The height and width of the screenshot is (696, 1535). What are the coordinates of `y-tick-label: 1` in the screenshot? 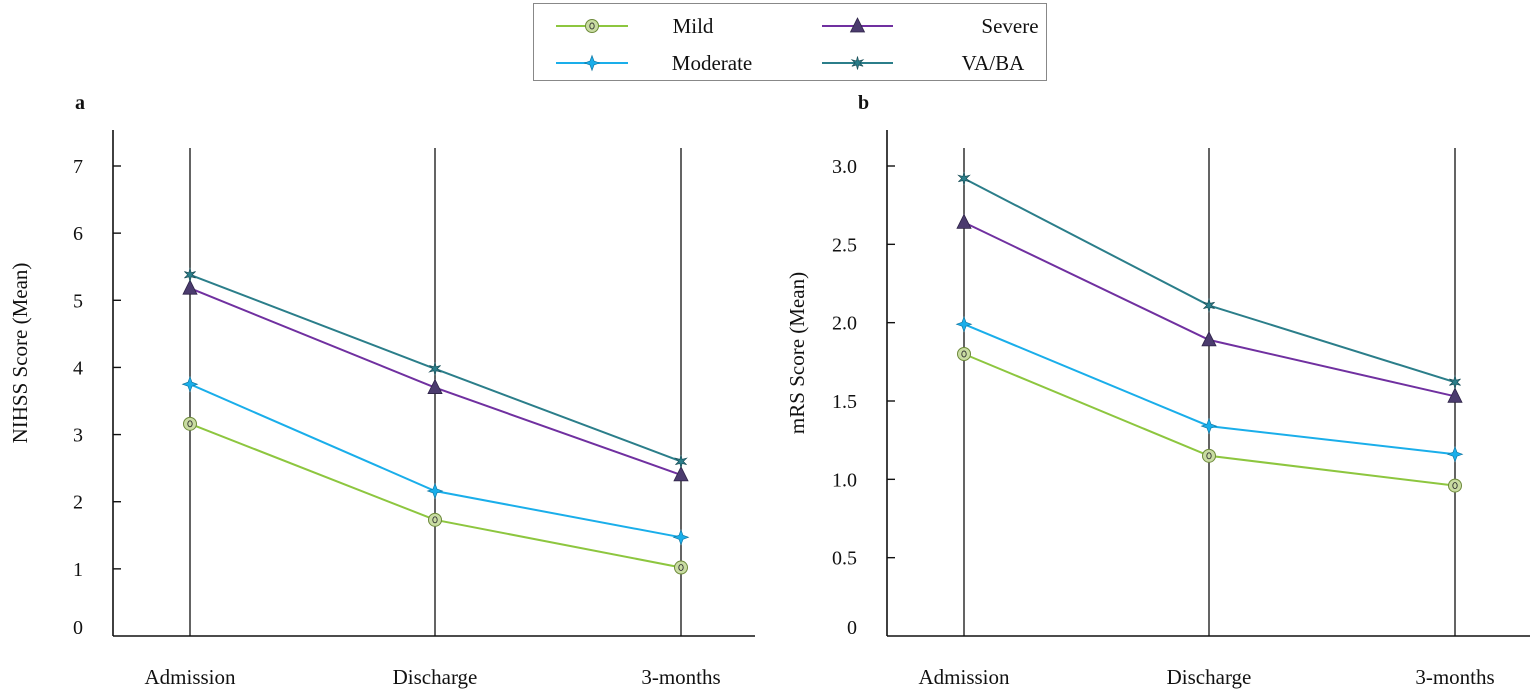 It's located at (78, 570).